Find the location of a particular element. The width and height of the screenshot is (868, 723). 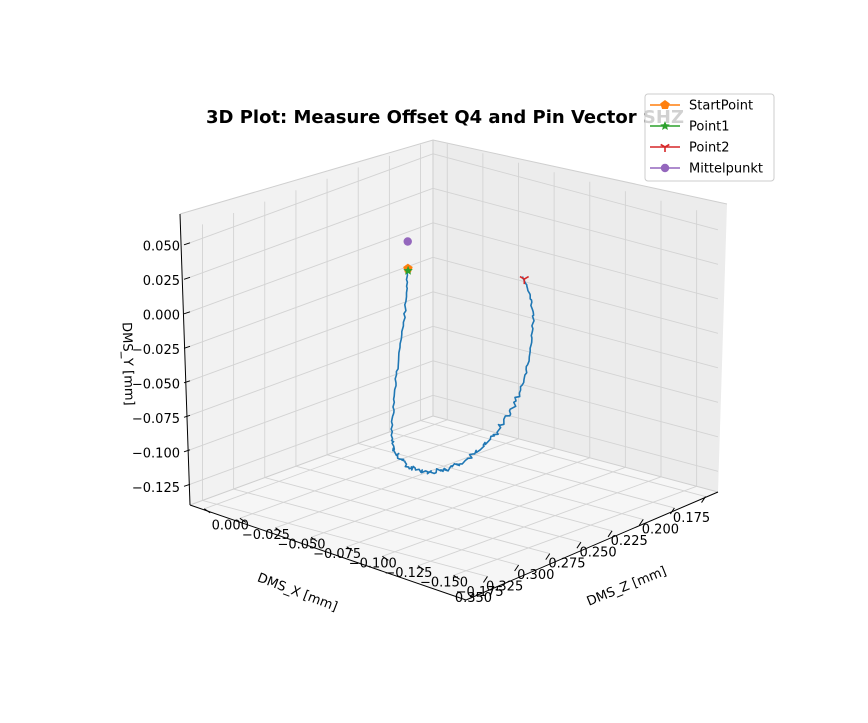

x-tick-label: 0.250 is located at coordinates (597, 552).